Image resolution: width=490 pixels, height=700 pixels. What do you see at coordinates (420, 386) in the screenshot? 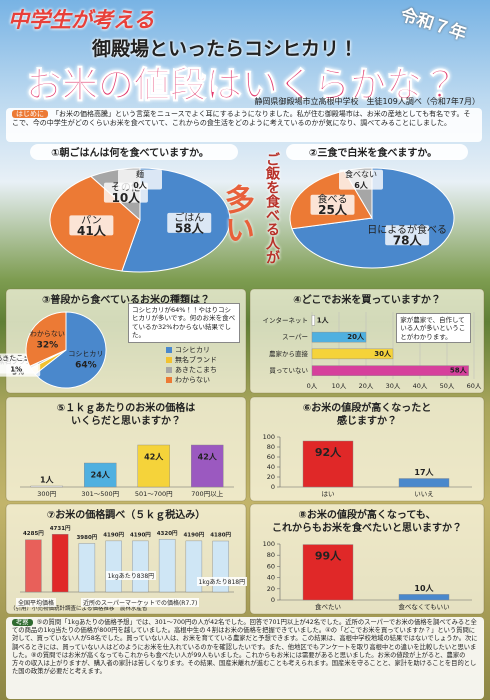
I see `x-tick-label: 40人` at bounding box center [420, 386].